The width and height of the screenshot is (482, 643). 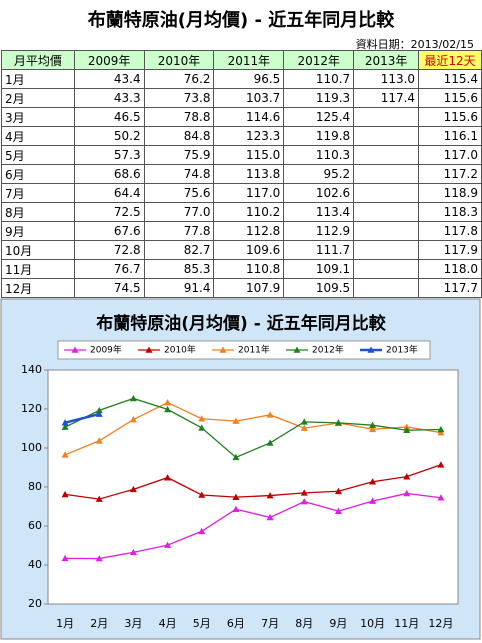 I want to click on table-row: 12月 74.5 91.4 107.9 109.5 117.7, so click(x=241, y=288).